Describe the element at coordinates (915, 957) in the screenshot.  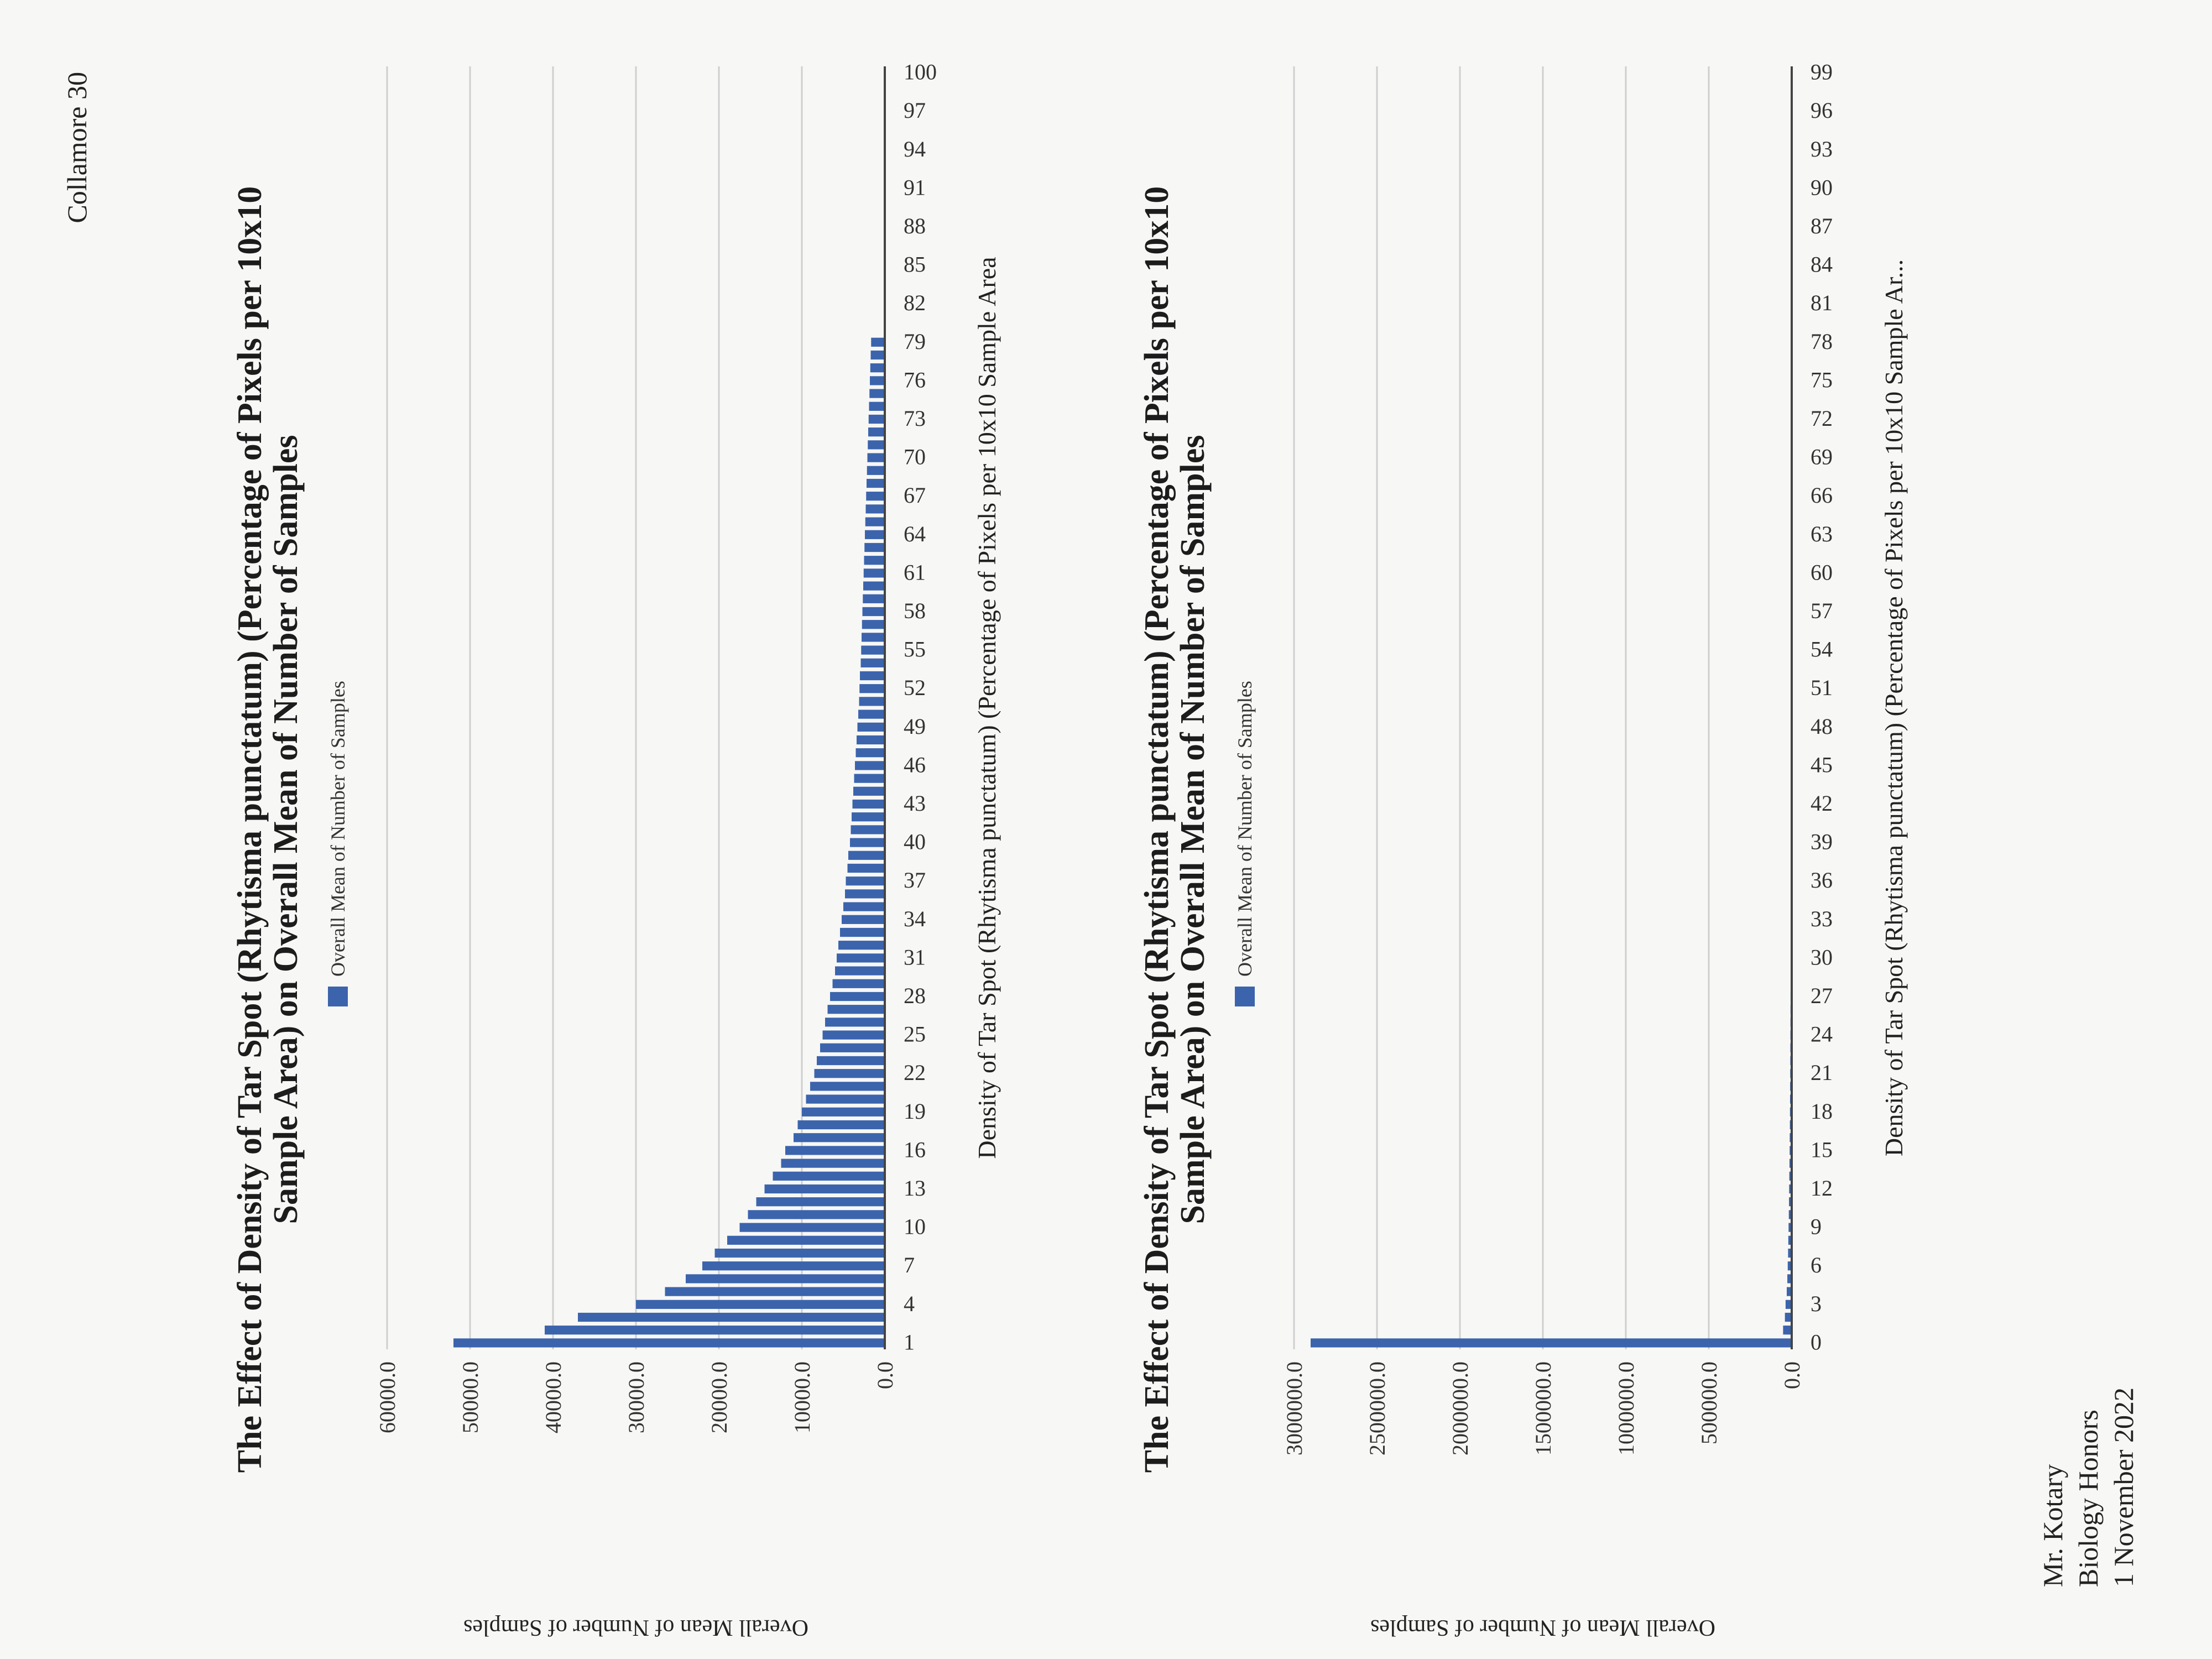
I see `x-tick-label: 31` at that location.